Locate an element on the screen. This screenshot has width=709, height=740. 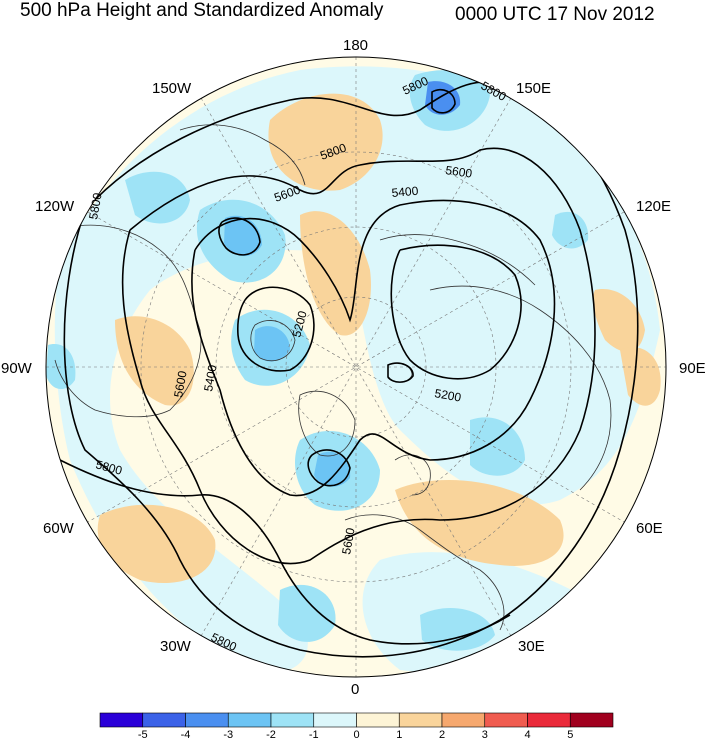
coastline-siberia is located at coordinates (457, 260).